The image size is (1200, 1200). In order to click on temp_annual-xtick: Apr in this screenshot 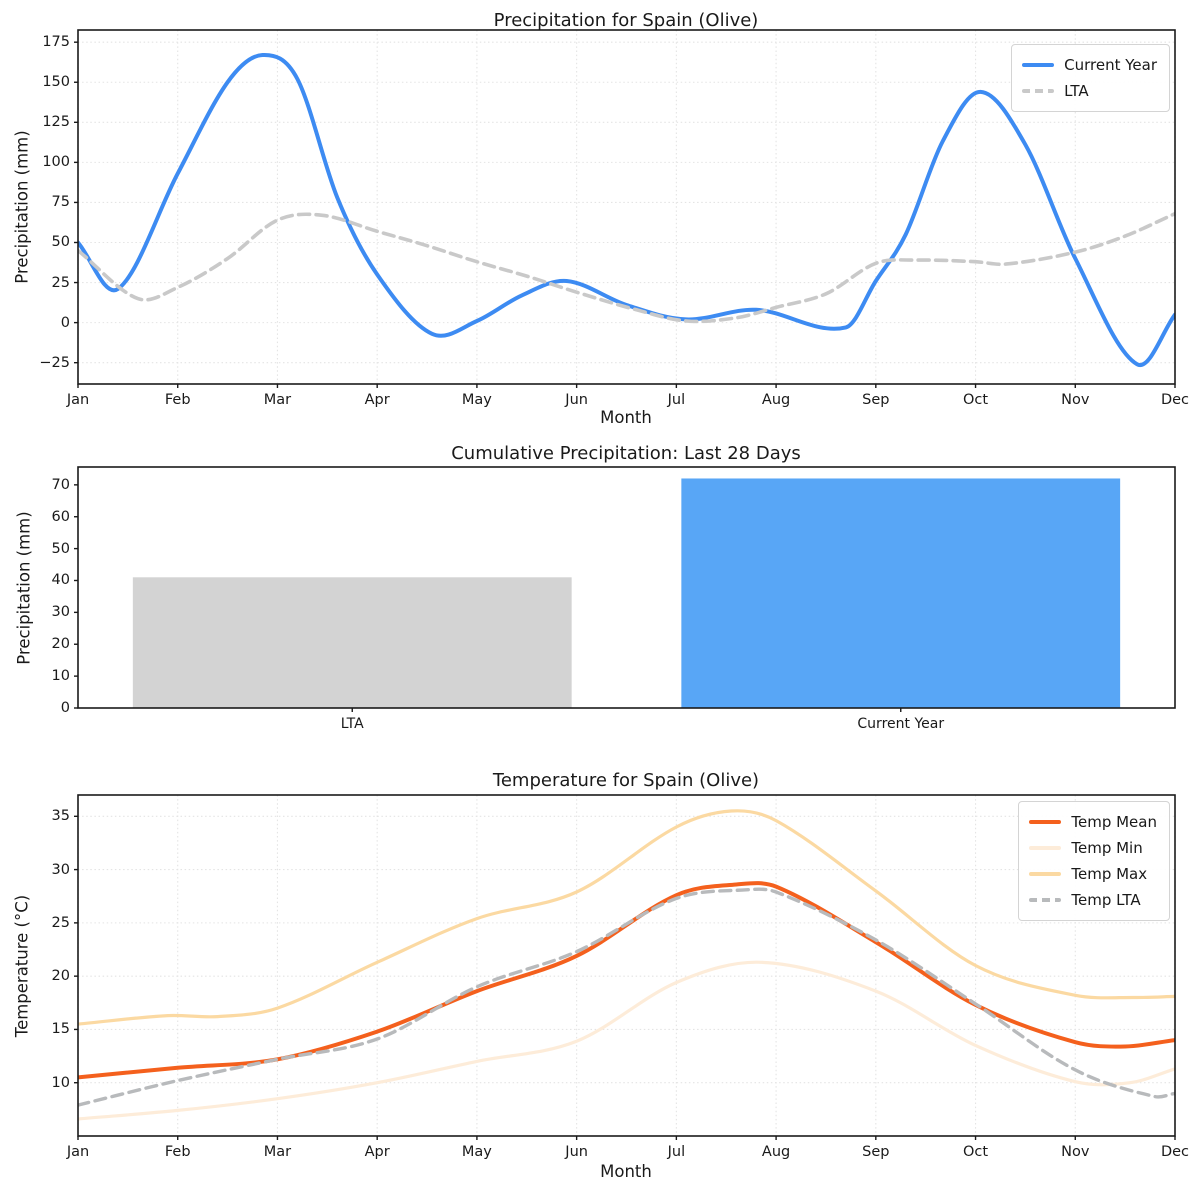, I will do `click(377, 1152)`.